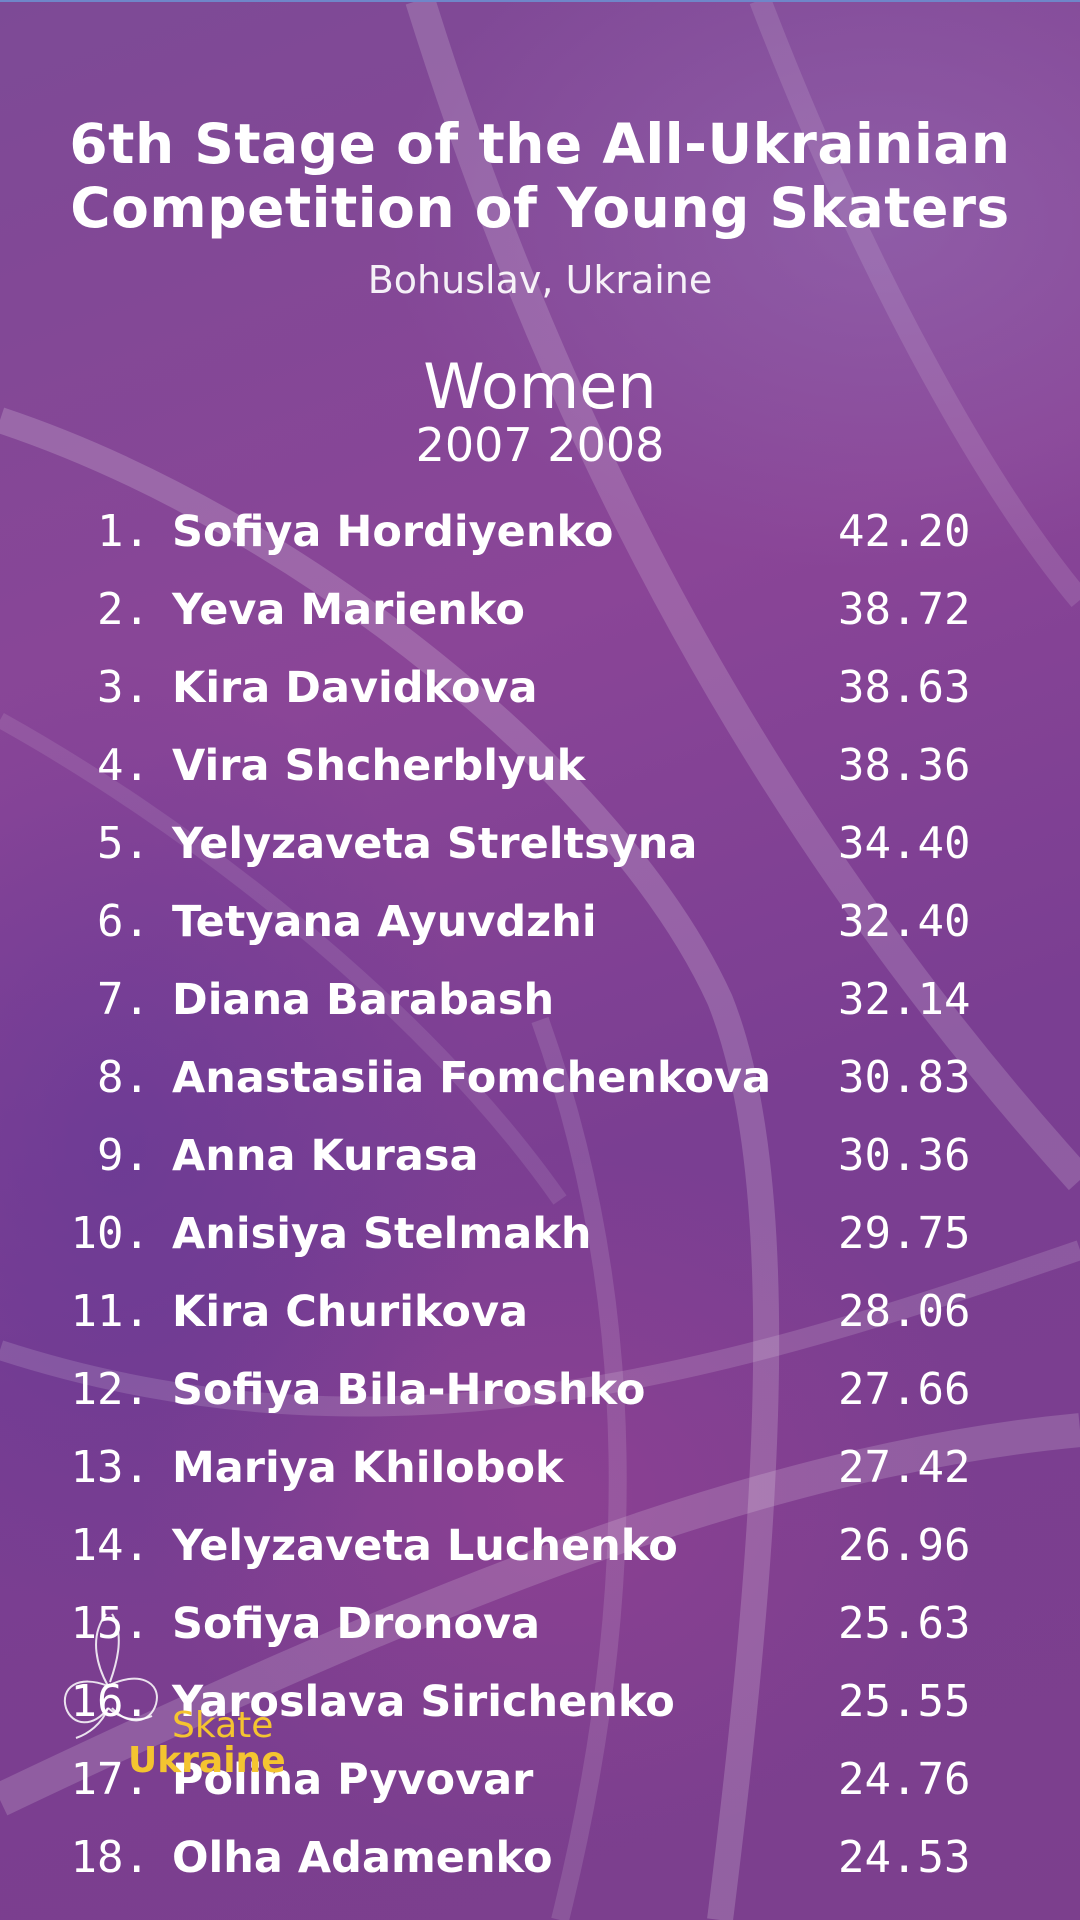  What do you see at coordinates (904, 1467) in the screenshot?
I see `result-score: 27.42` at bounding box center [904, 1467].